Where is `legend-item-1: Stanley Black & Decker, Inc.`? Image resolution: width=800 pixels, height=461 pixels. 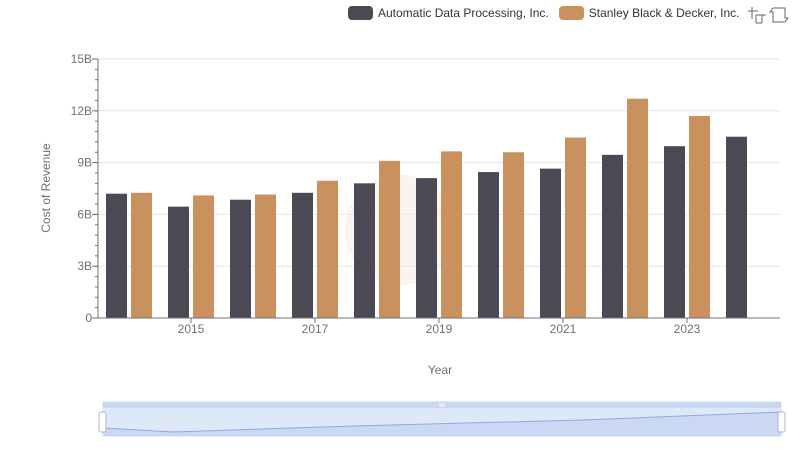
legend-item-1: Stanley Black & Decker, Inc. is located at coordinates (649, 13).